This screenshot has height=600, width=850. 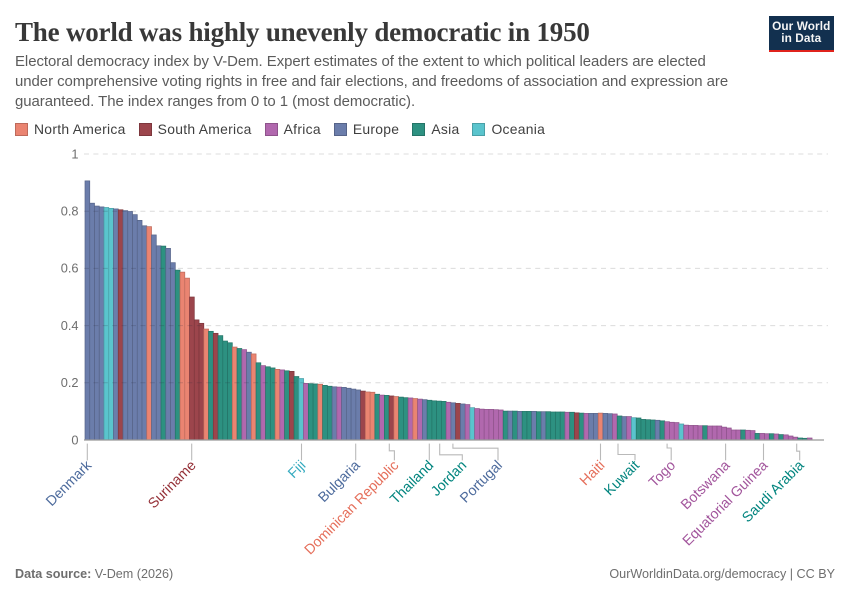 What do you see at coordinates (70, 382) in the screenshot?
I see `svg-text: 0.2` at bounding box center [70, 382].